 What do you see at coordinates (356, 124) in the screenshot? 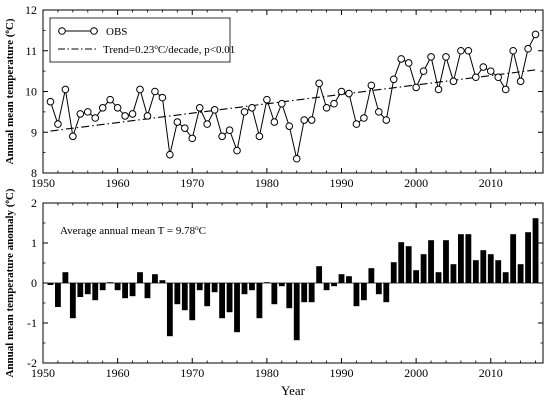
I see `obs-point-1992` at bounding box center [356, 124].